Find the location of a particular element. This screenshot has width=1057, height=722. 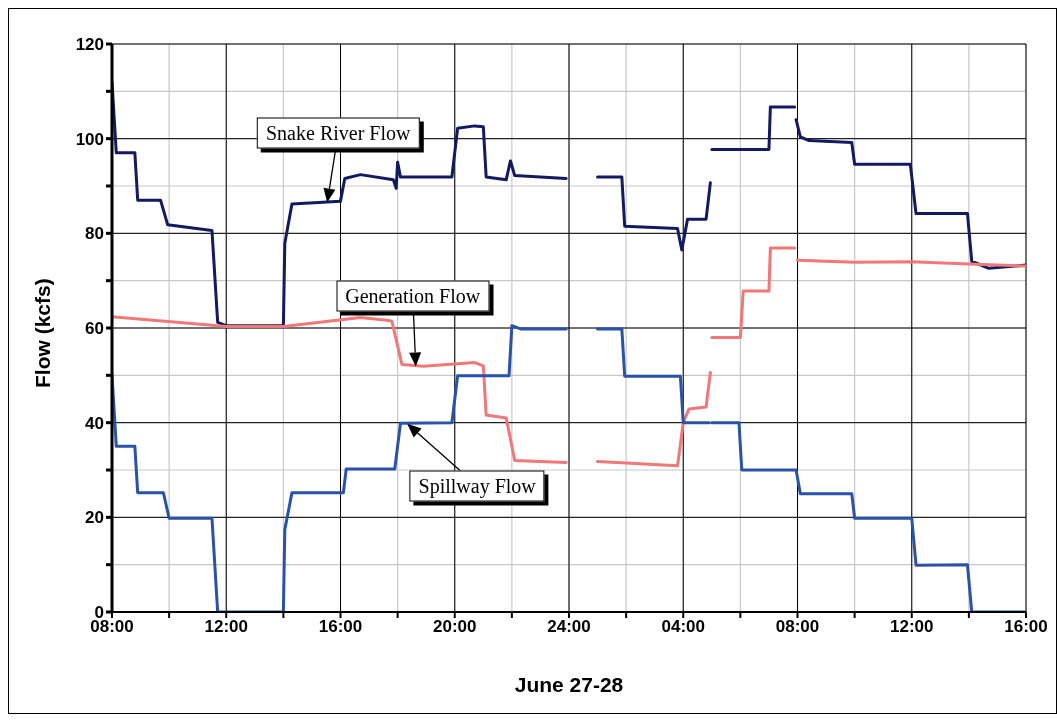

x-tick-label: 24:00 is located at coordinates (569, 627).